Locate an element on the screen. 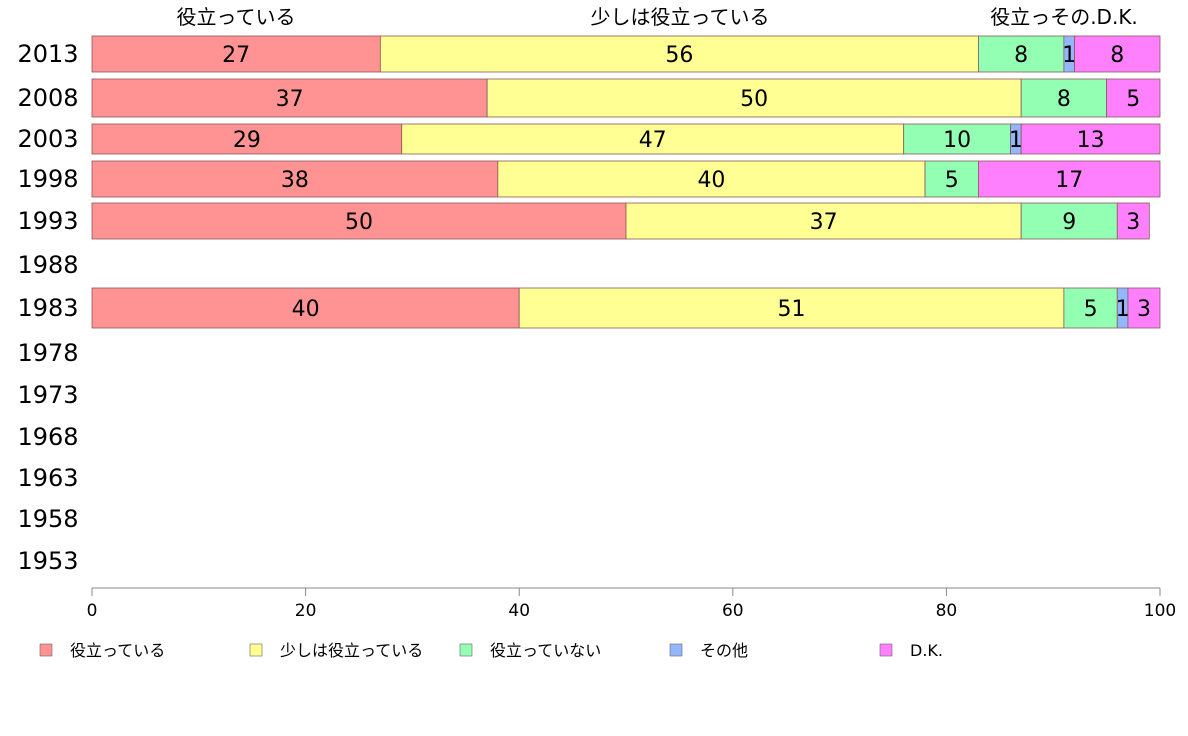  segment-value-label: 56 is located at coordinates (679, 55).